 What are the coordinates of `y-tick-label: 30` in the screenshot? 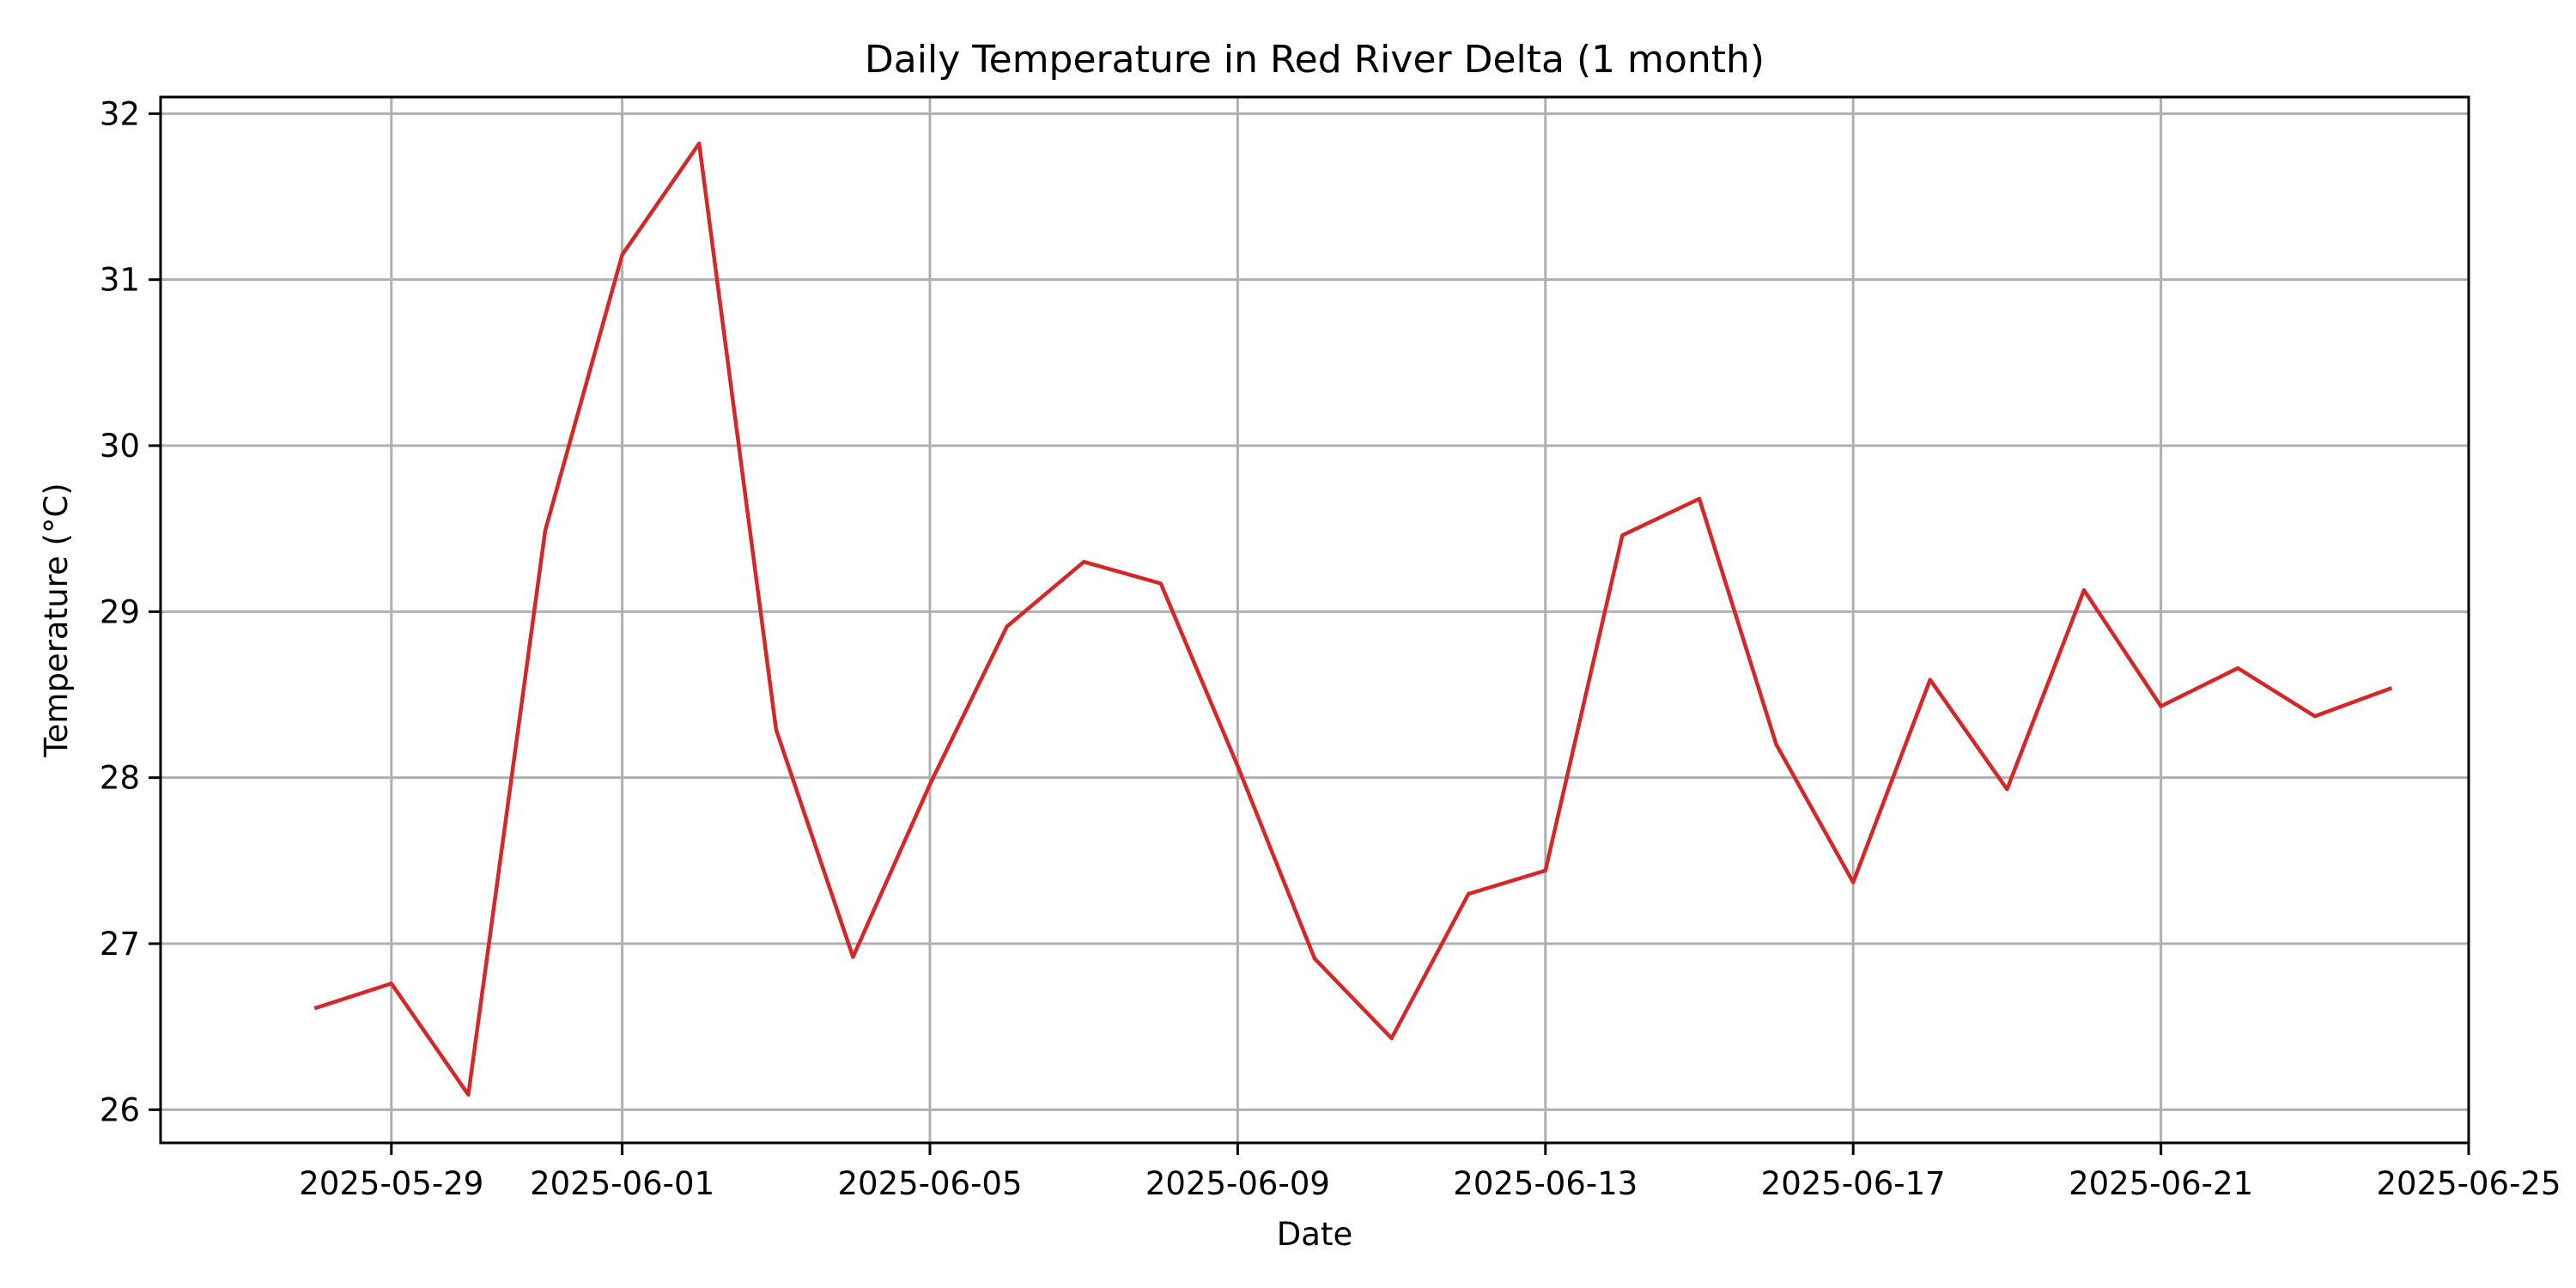 It's located at (120, 446).